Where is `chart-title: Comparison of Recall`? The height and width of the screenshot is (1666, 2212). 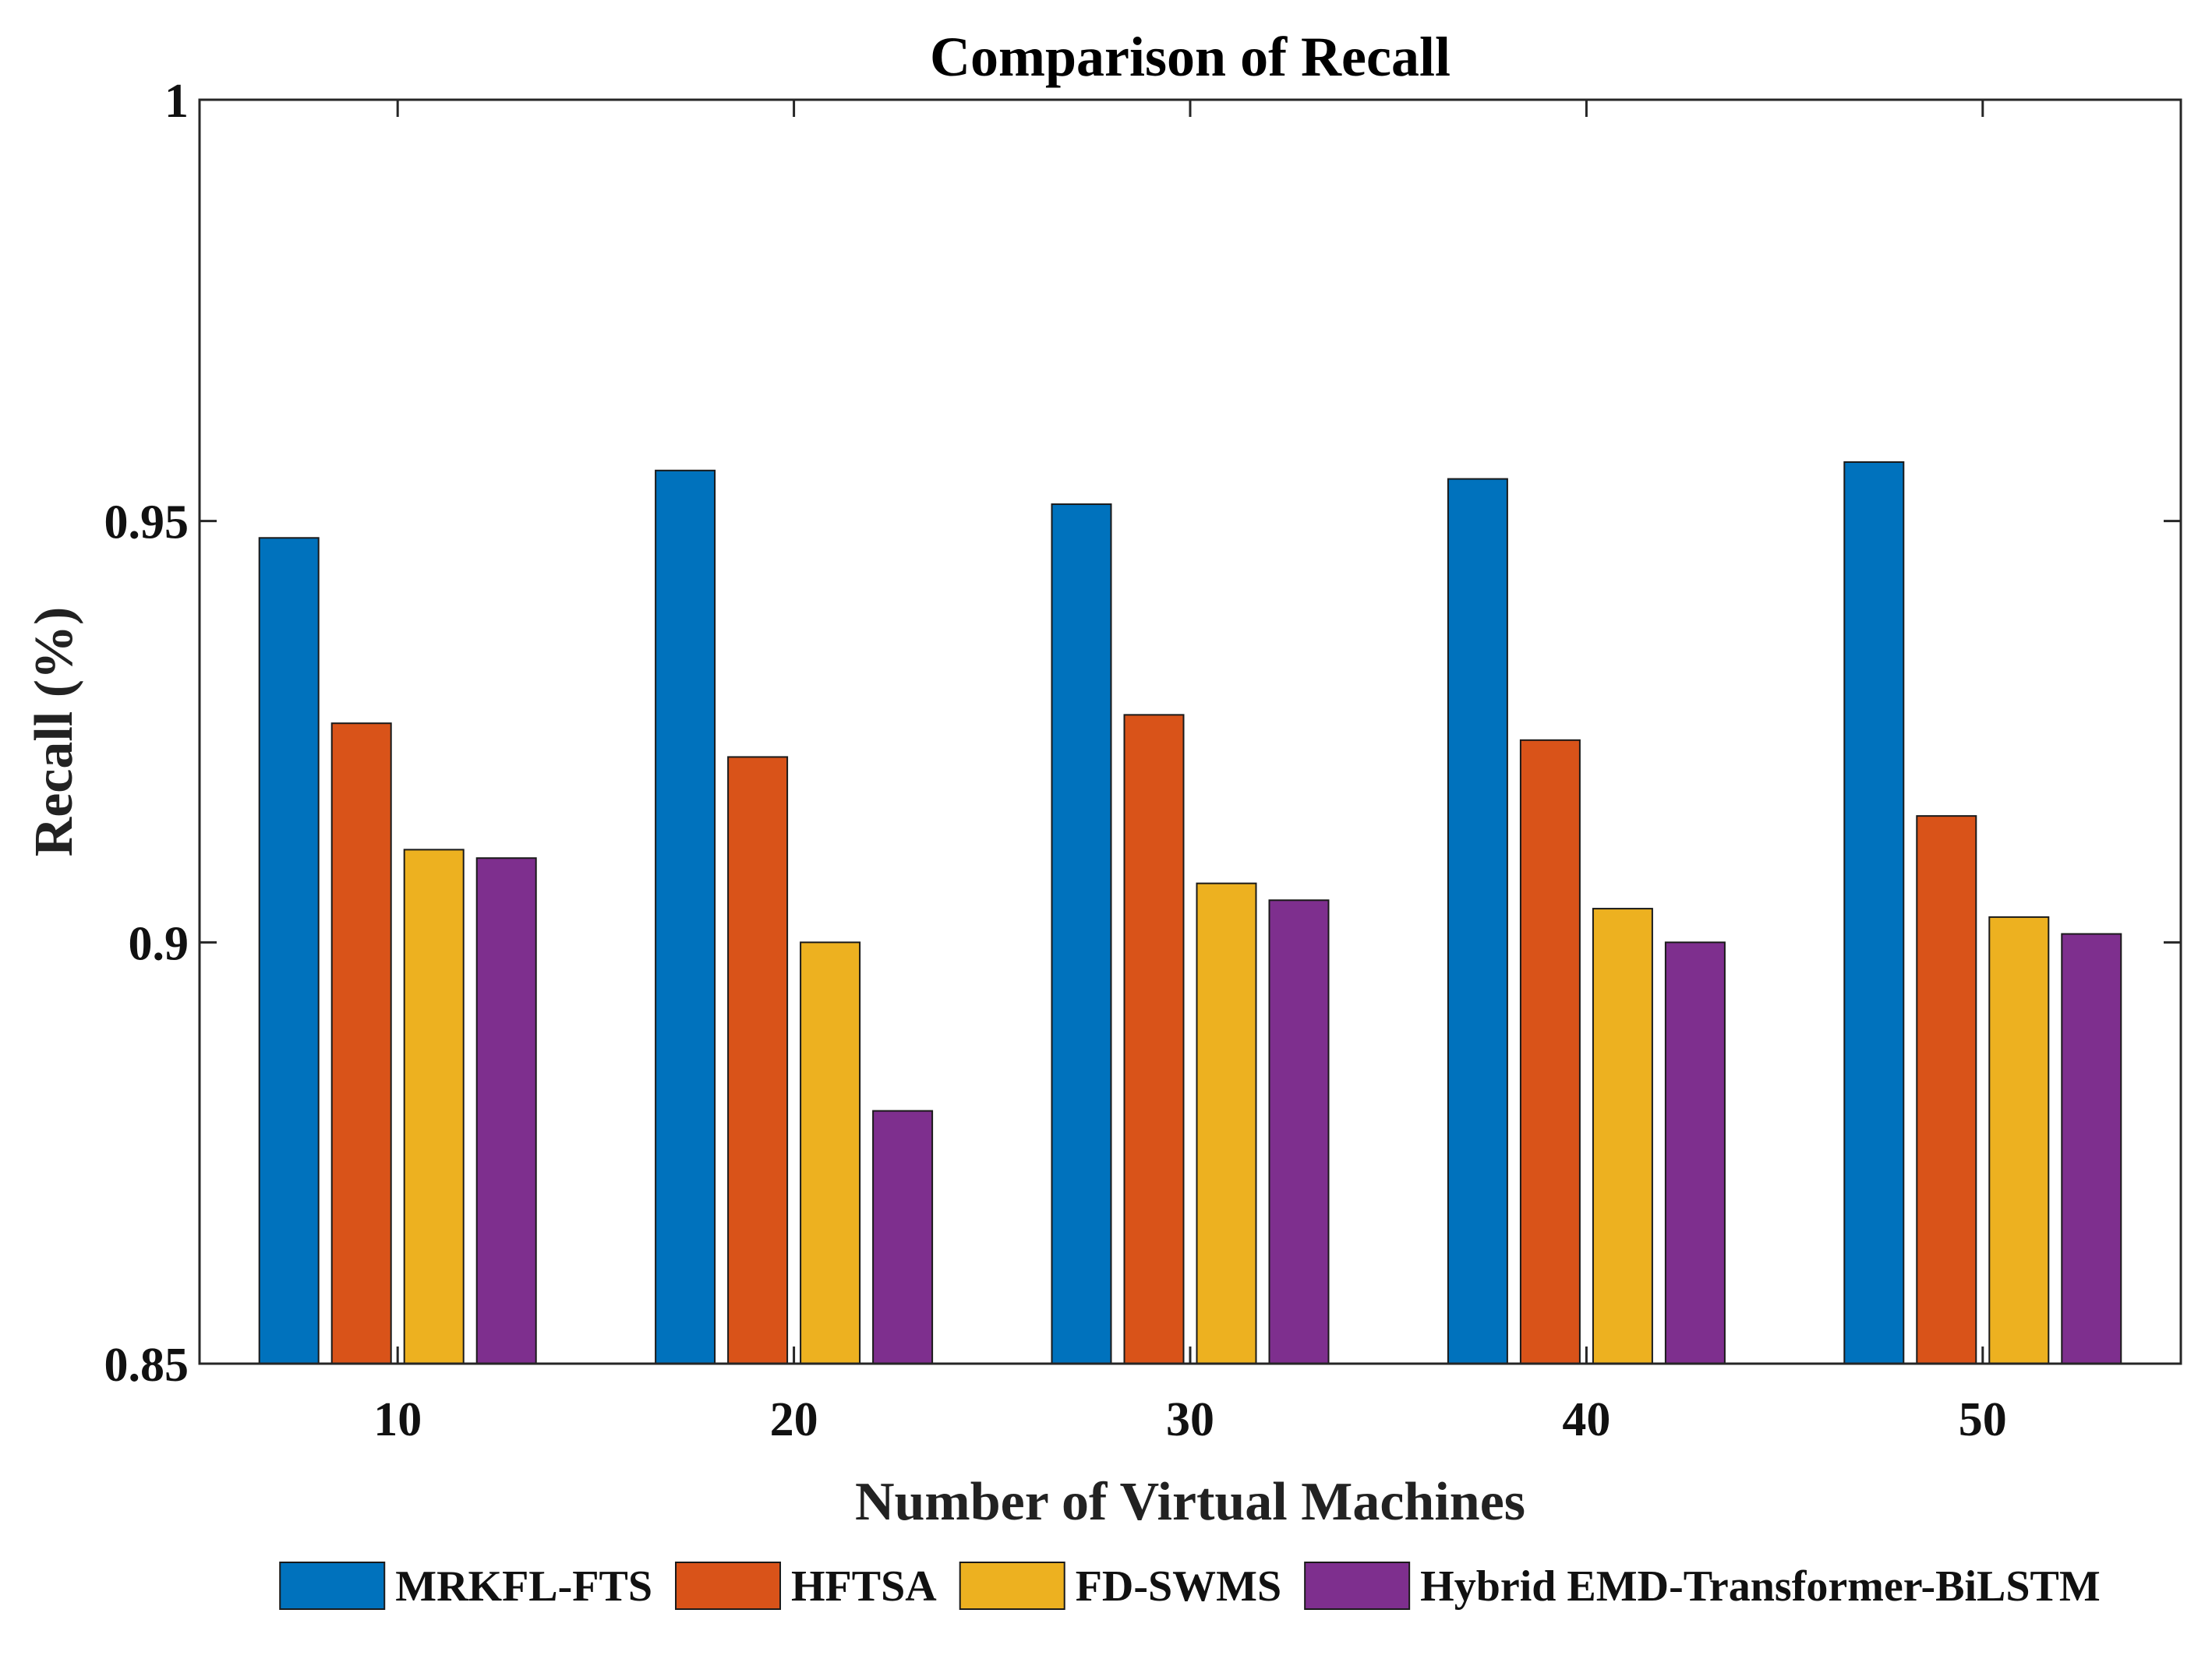
chart-title: Comparison of Recall is located at coordinates (1190, 57).